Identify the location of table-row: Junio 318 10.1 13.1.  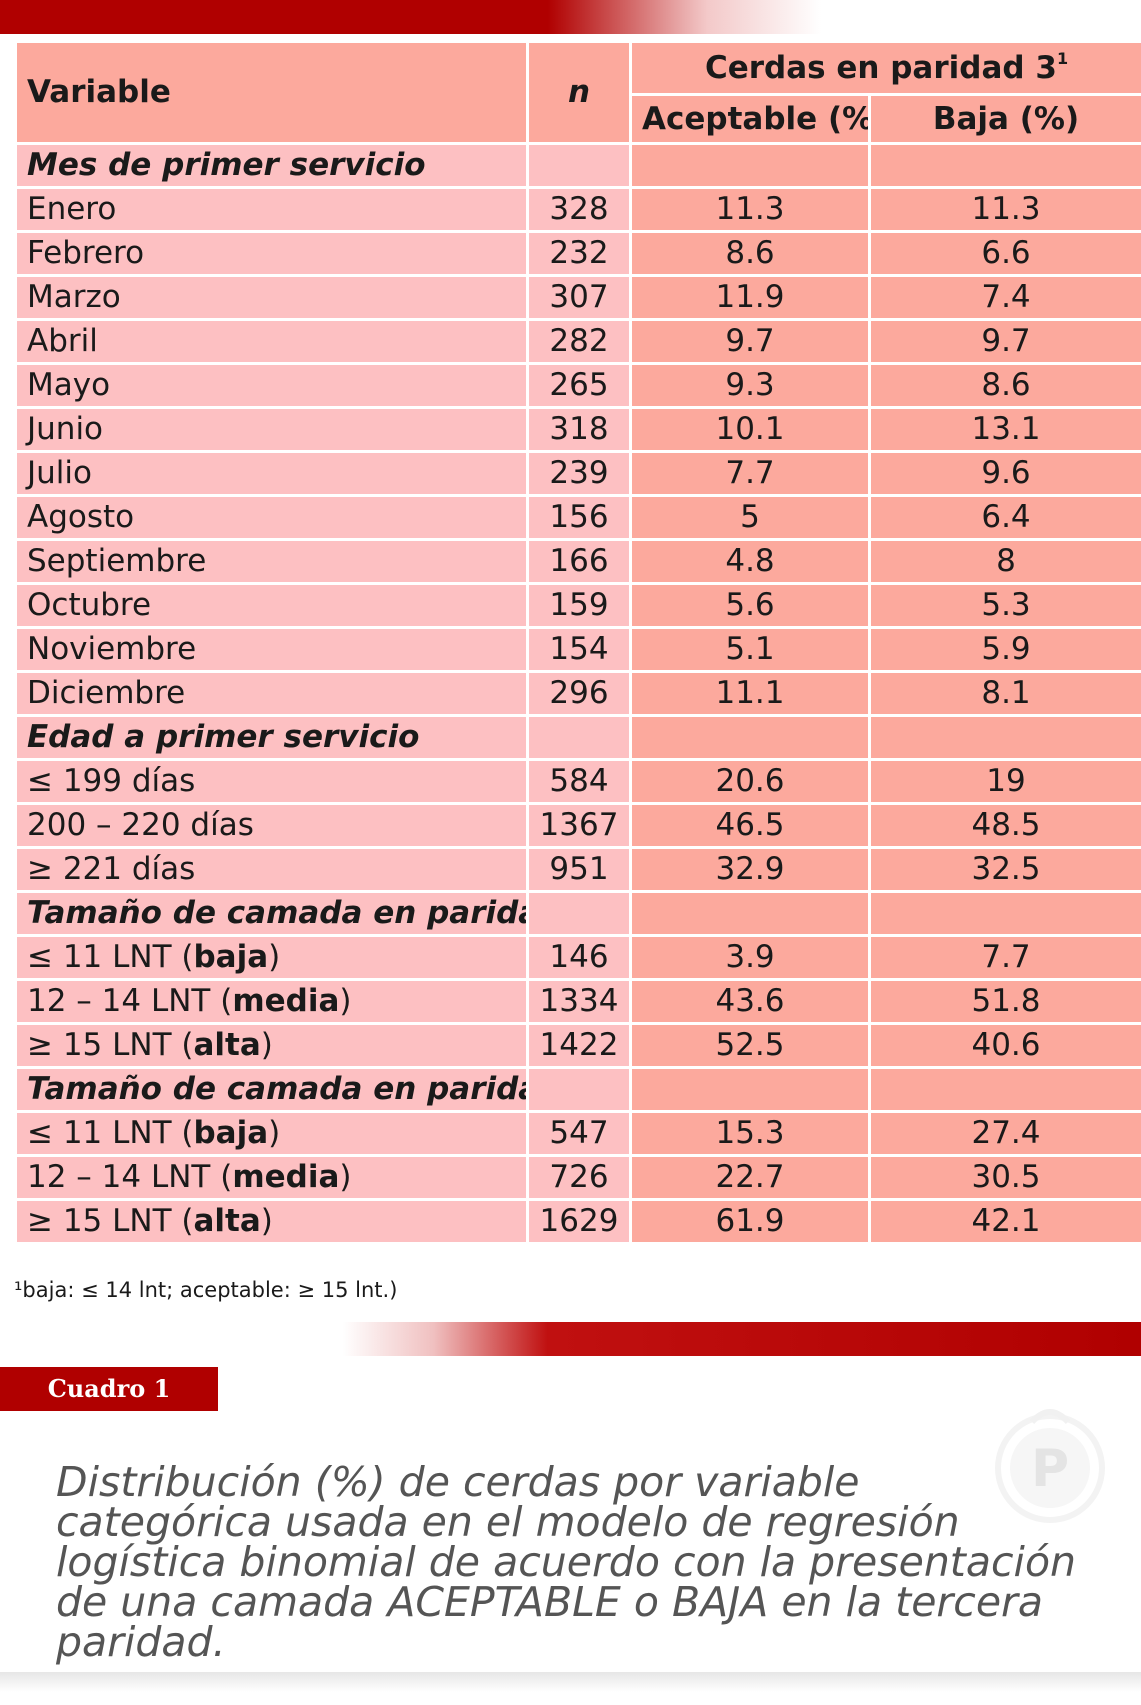
(579, 429).